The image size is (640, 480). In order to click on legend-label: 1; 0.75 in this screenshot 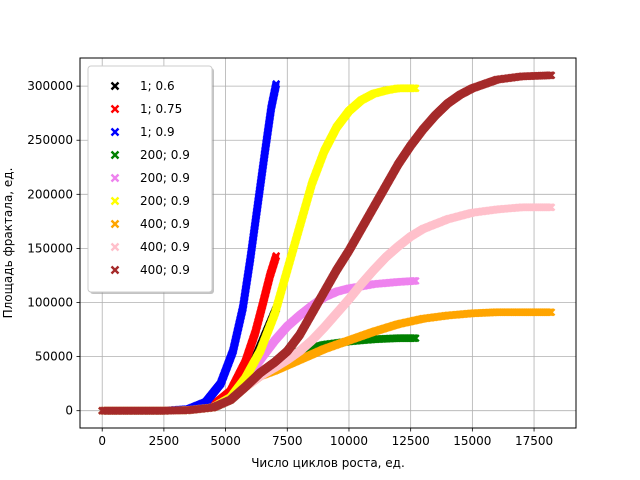, I will do `click(161, 109)`.